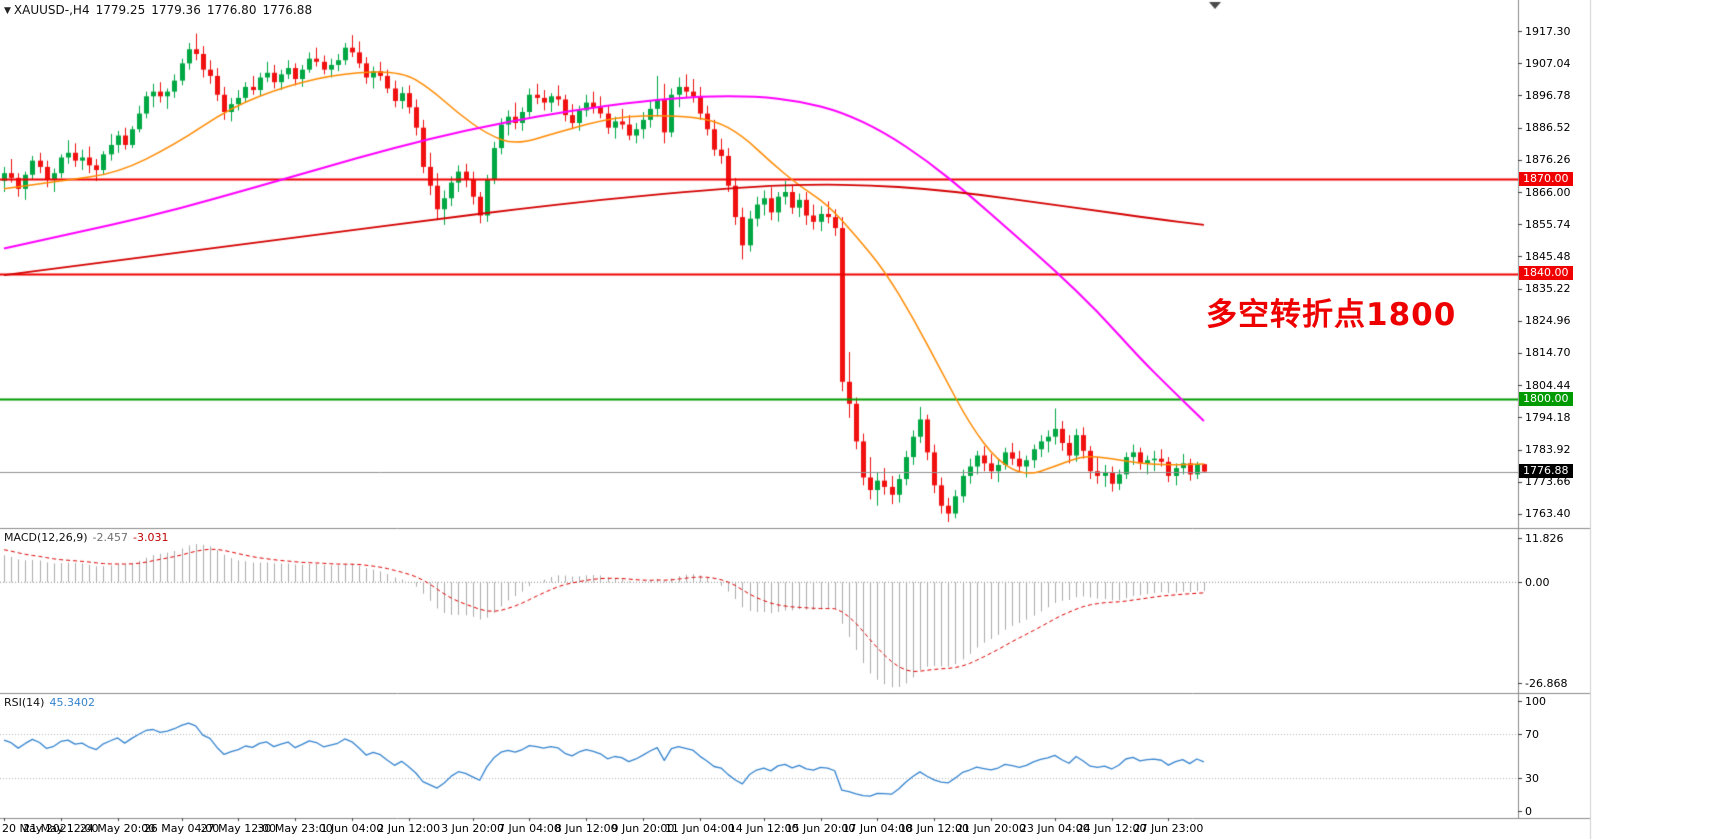  Describe the element at coordinates (51, 10) in the screenshot. I see `symbol-timeframe: XAUUSD-,H4` at that location.